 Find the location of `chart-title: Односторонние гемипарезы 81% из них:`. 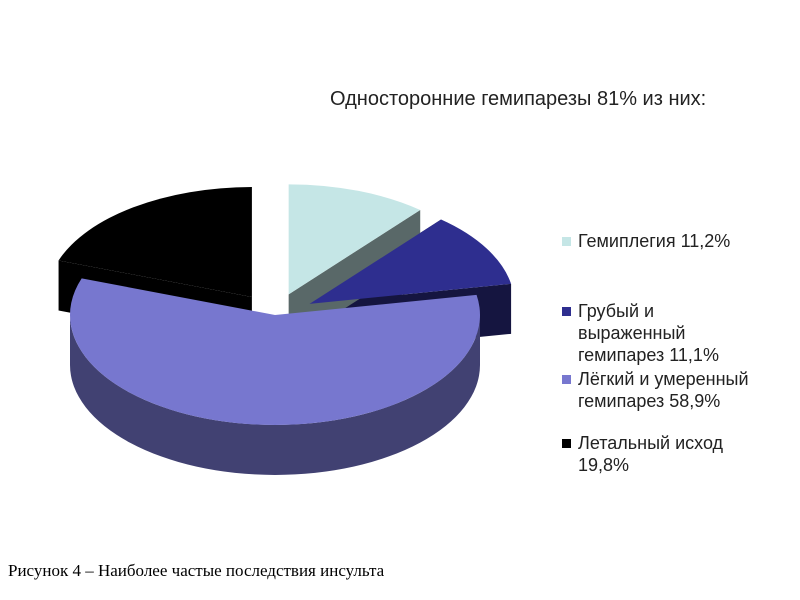

chart-title: Односторонние гемипарезы 81% из них: is located at coordinates (518, 99).